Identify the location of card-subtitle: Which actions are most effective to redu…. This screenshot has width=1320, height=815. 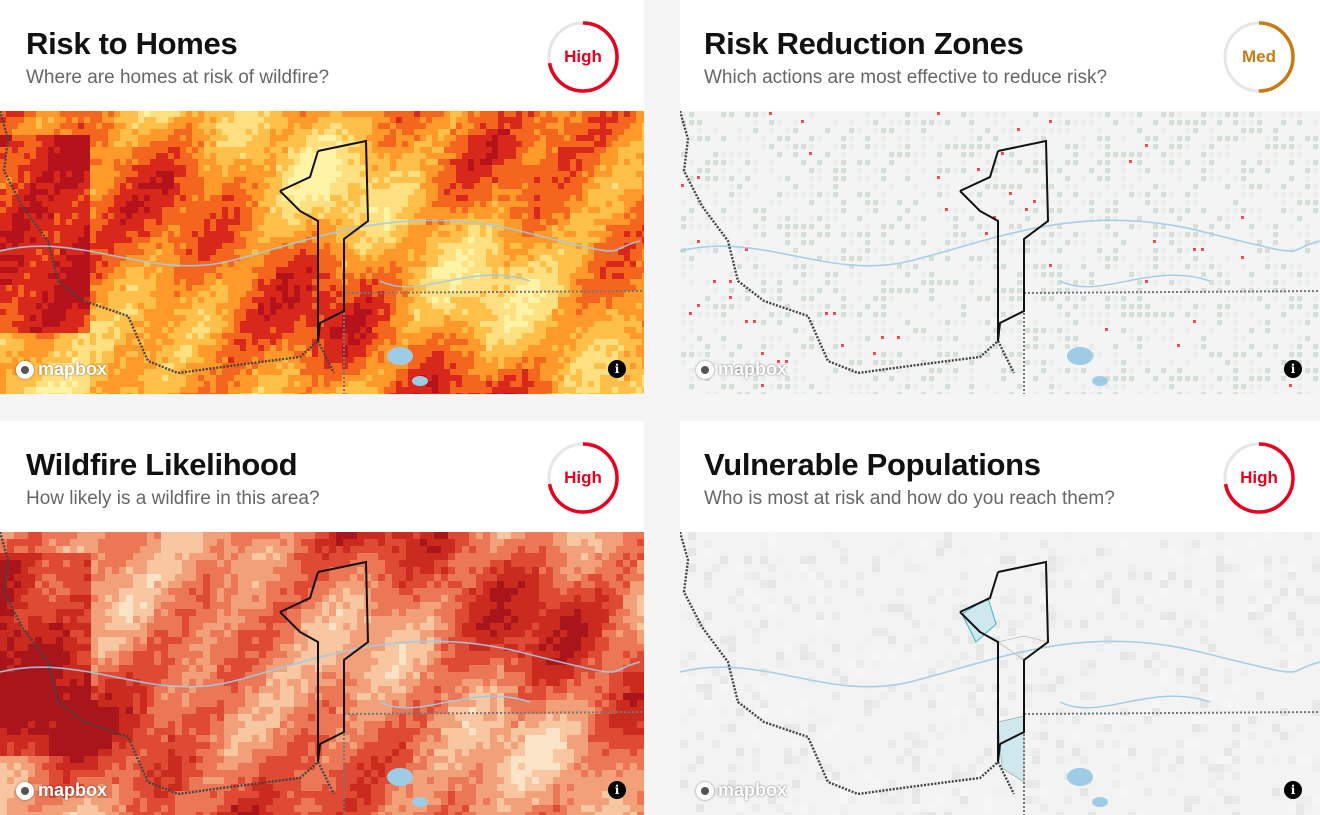
(906, 77).